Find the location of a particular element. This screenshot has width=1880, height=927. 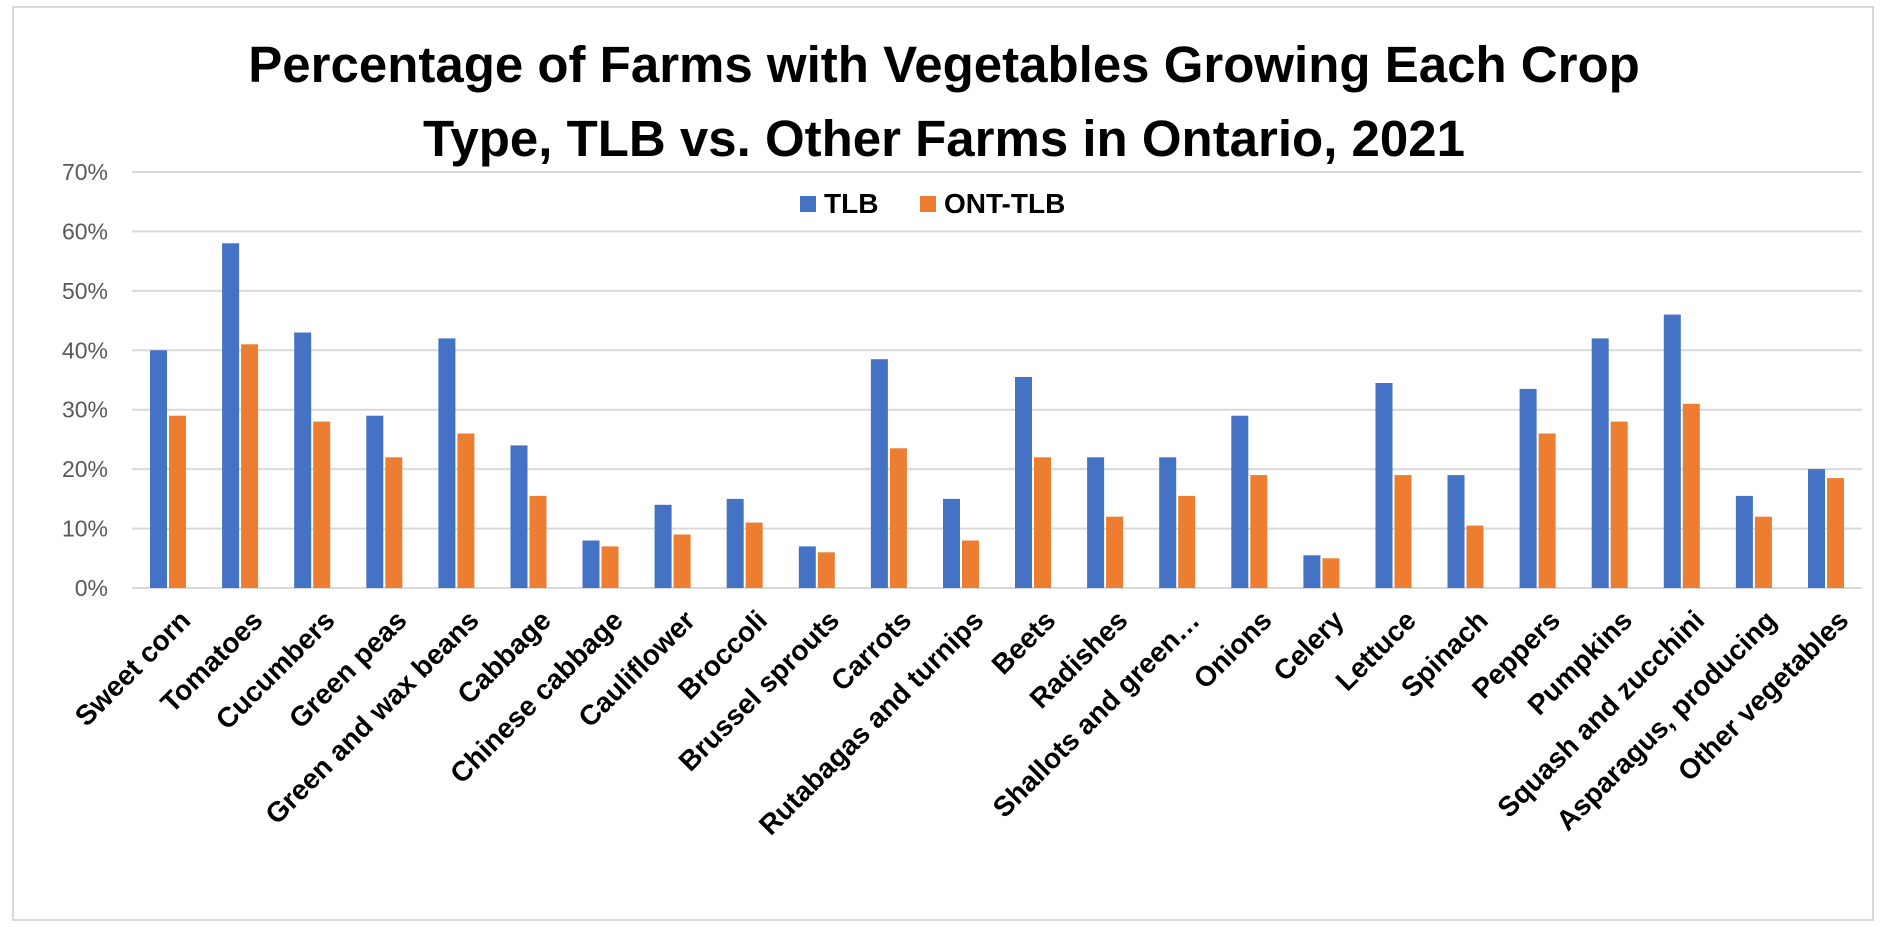

y-tick-label: 20% is located at coordinates (85, 469).